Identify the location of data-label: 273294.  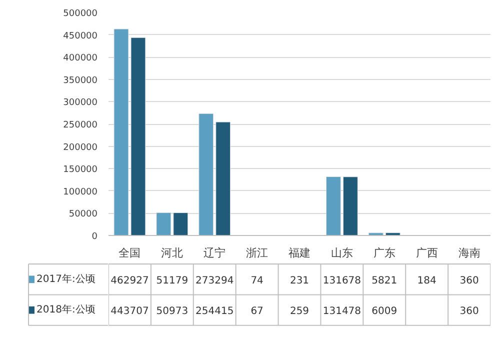
(215, 280).